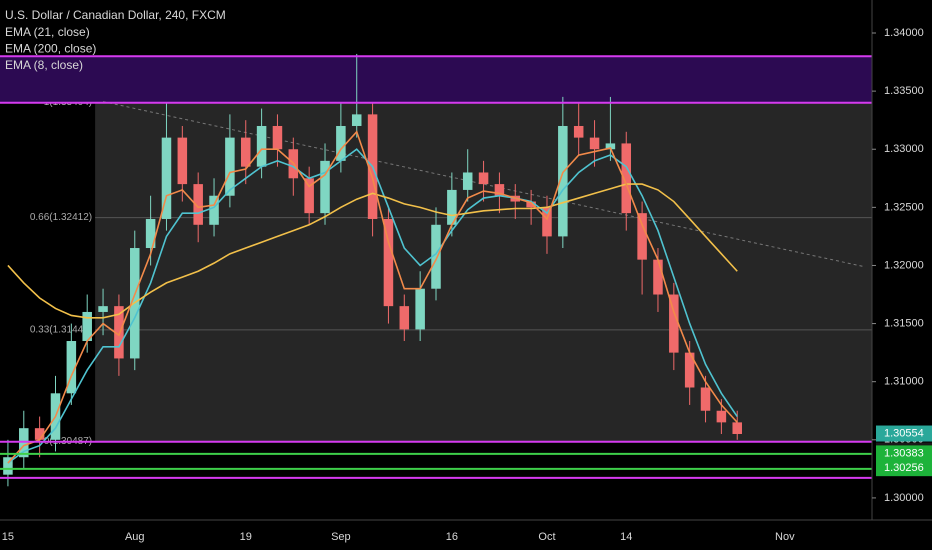 This screenshot has height=550, width=932. Describe the element at coordinates (904, 265) in the screenshot. I see `y-tick-label: 1.32000` at that location.